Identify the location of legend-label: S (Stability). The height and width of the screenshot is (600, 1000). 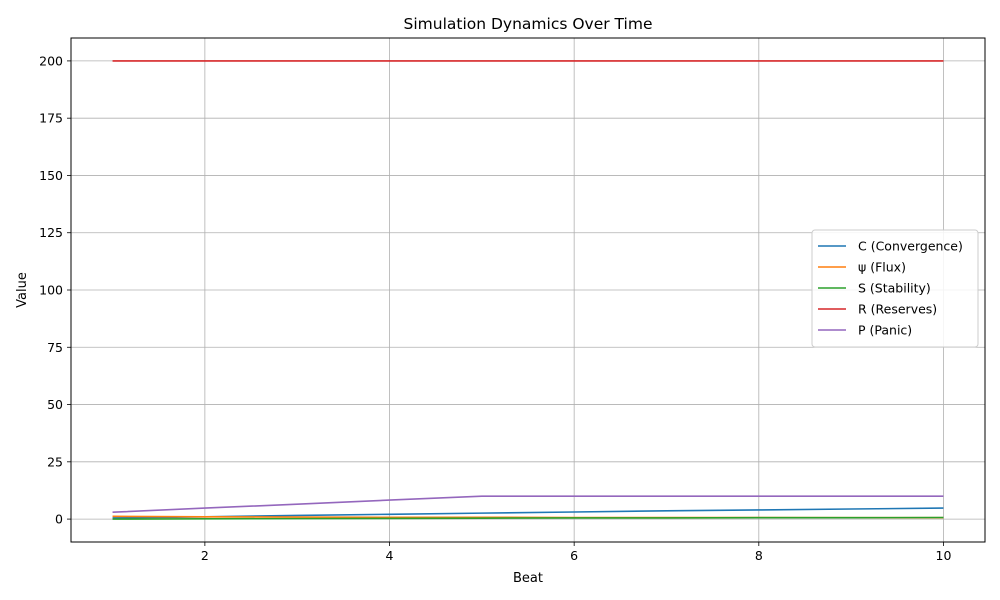
(894, 288).